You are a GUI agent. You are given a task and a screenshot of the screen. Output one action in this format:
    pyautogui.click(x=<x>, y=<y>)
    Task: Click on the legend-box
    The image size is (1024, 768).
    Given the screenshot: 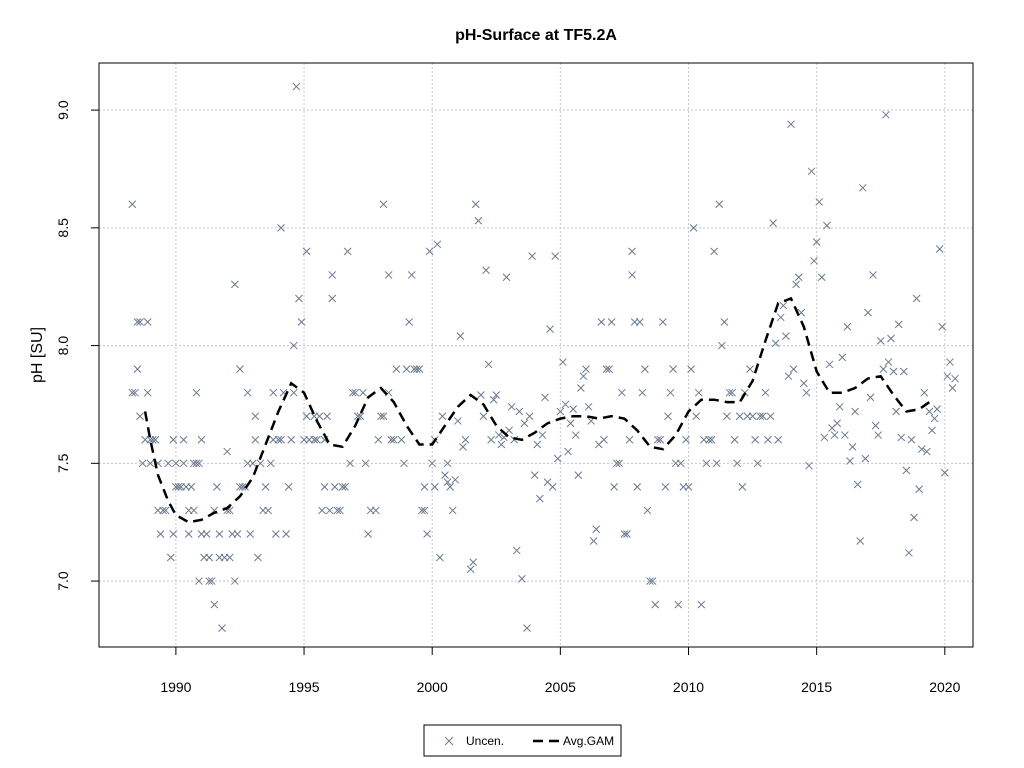 What is the action you would take?
    pyautogui.click(x=522, y=740)
    